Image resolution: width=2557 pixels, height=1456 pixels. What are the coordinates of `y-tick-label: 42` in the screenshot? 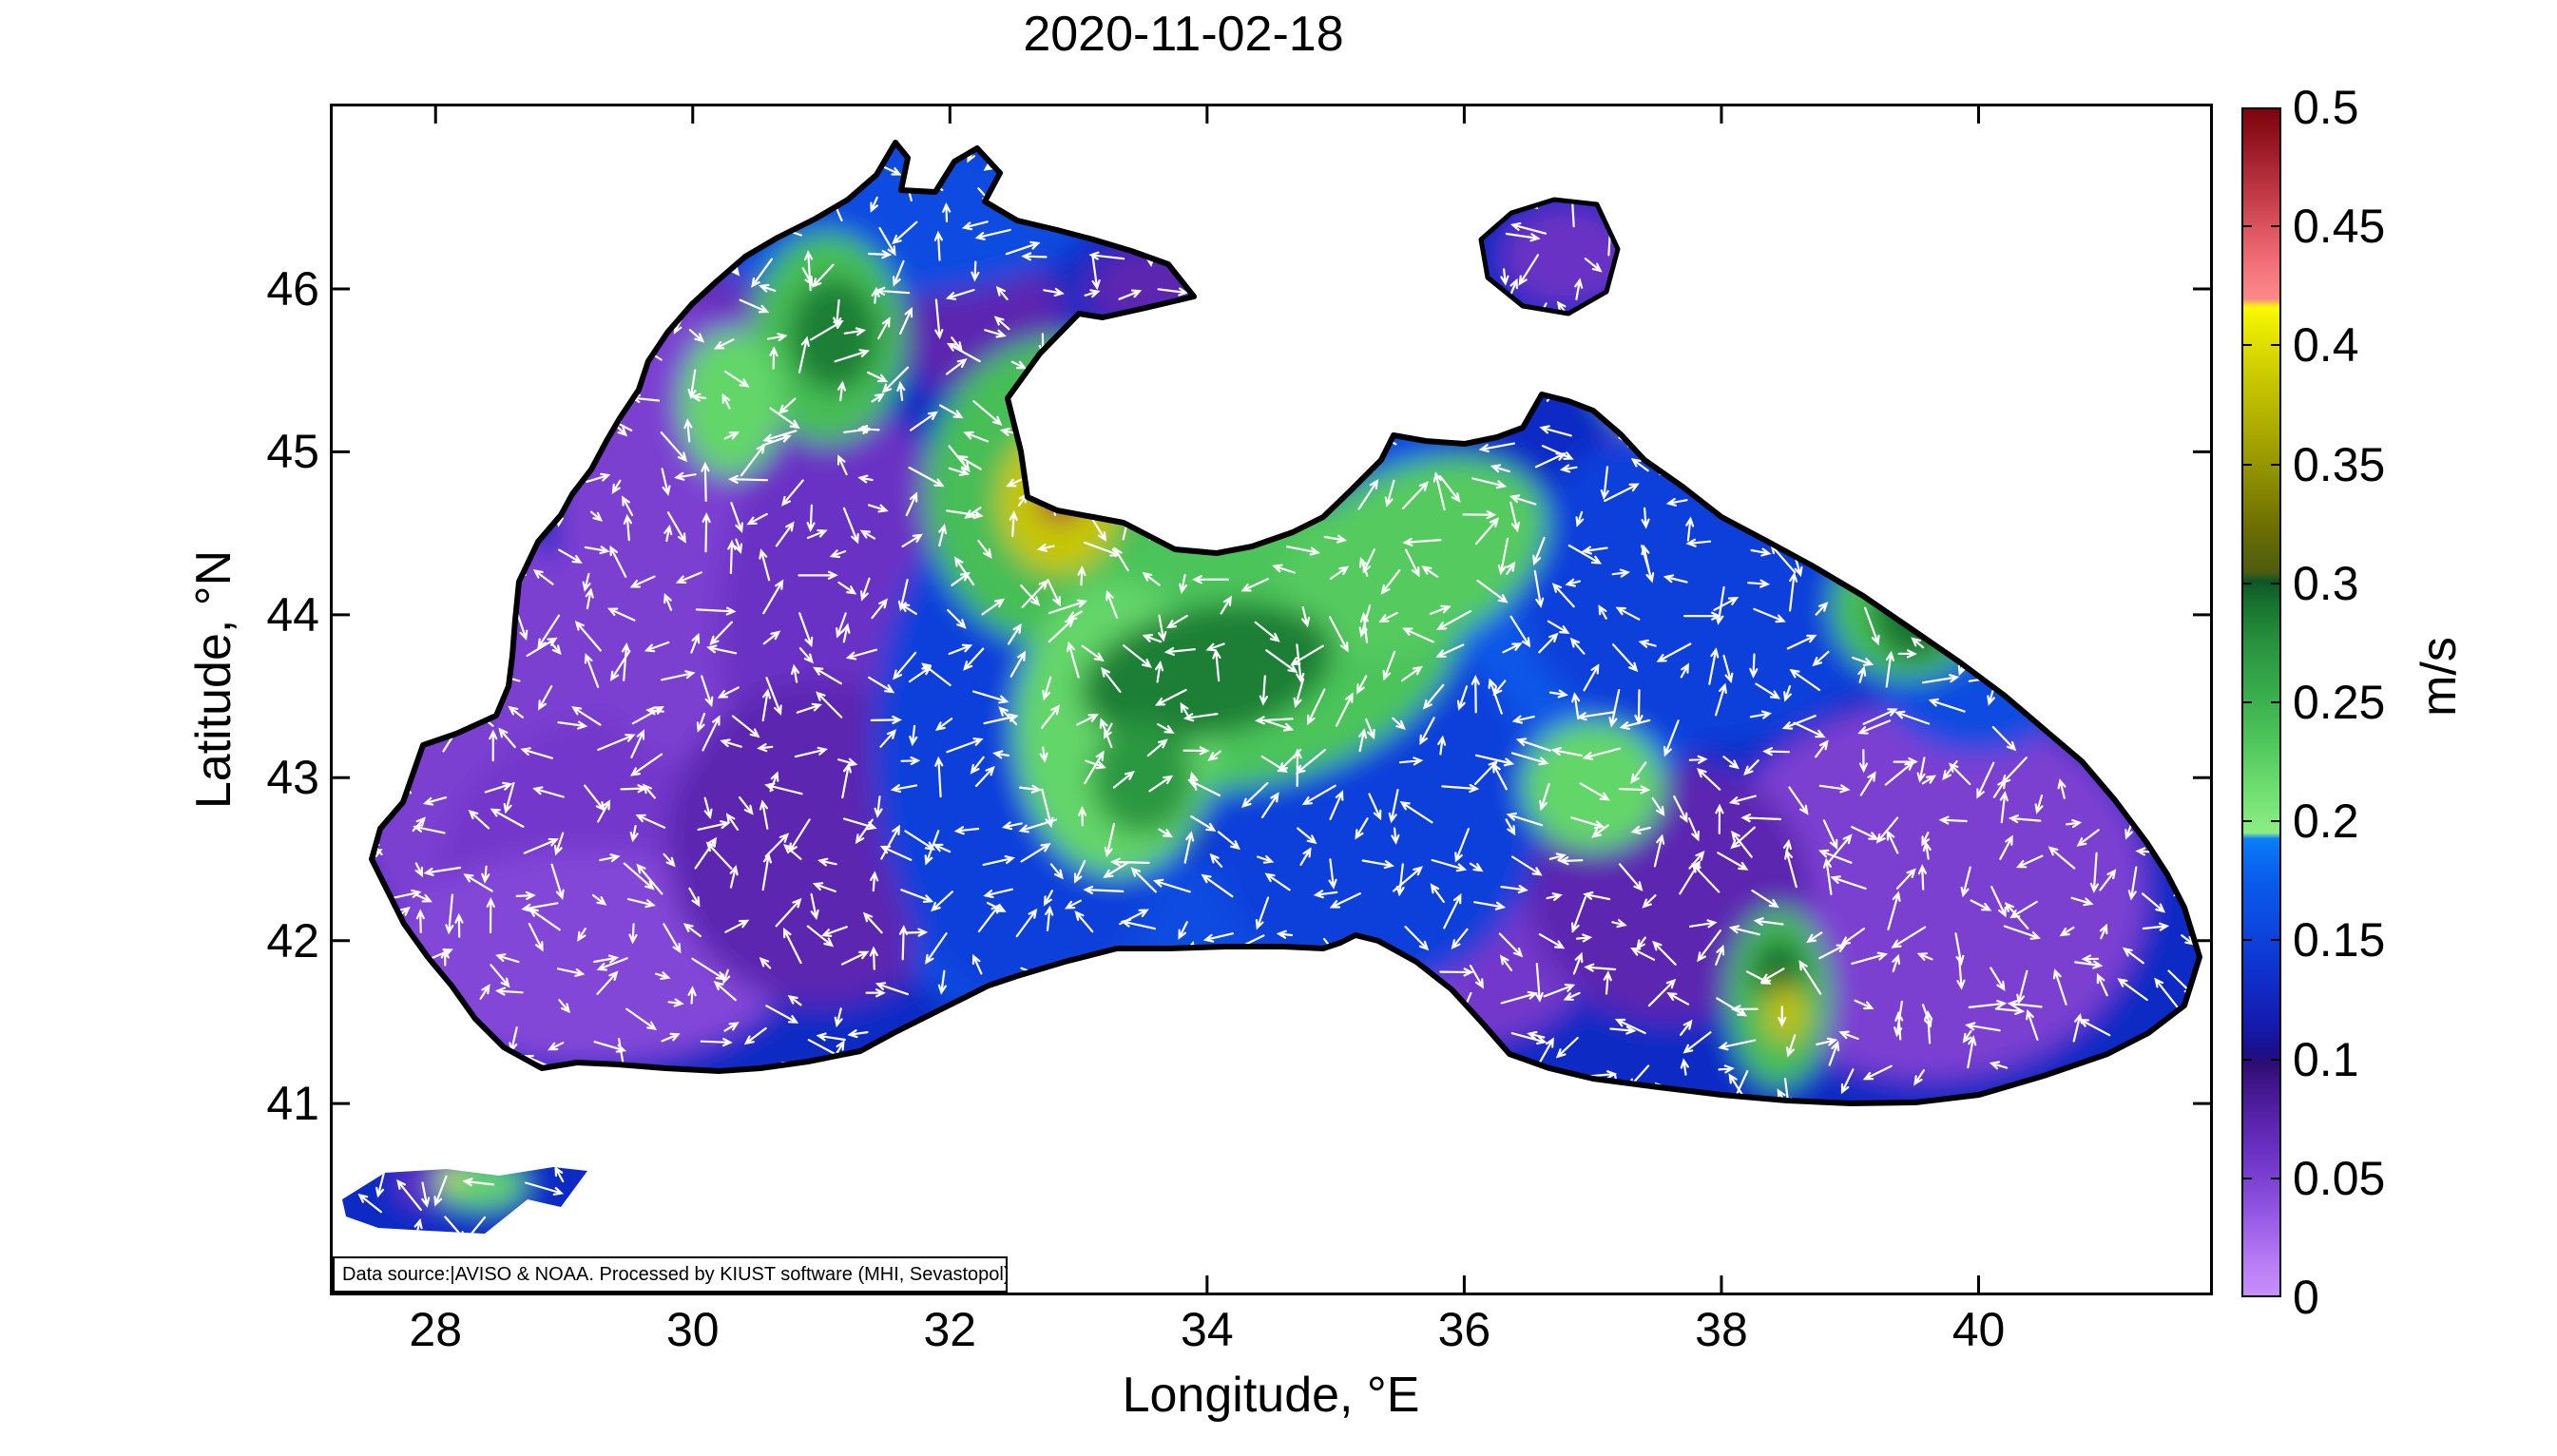 It's located at (292, 940).